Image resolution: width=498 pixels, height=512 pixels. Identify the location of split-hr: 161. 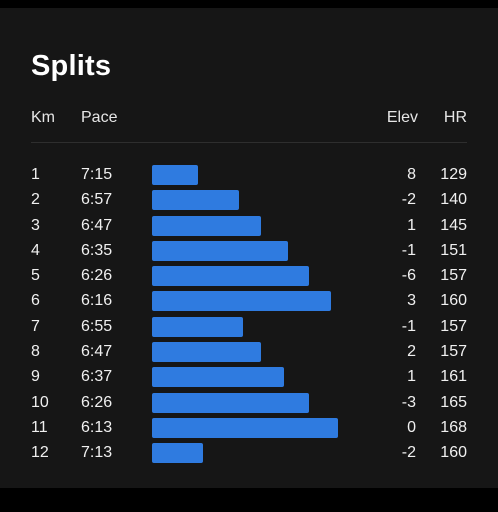
(453, 377).